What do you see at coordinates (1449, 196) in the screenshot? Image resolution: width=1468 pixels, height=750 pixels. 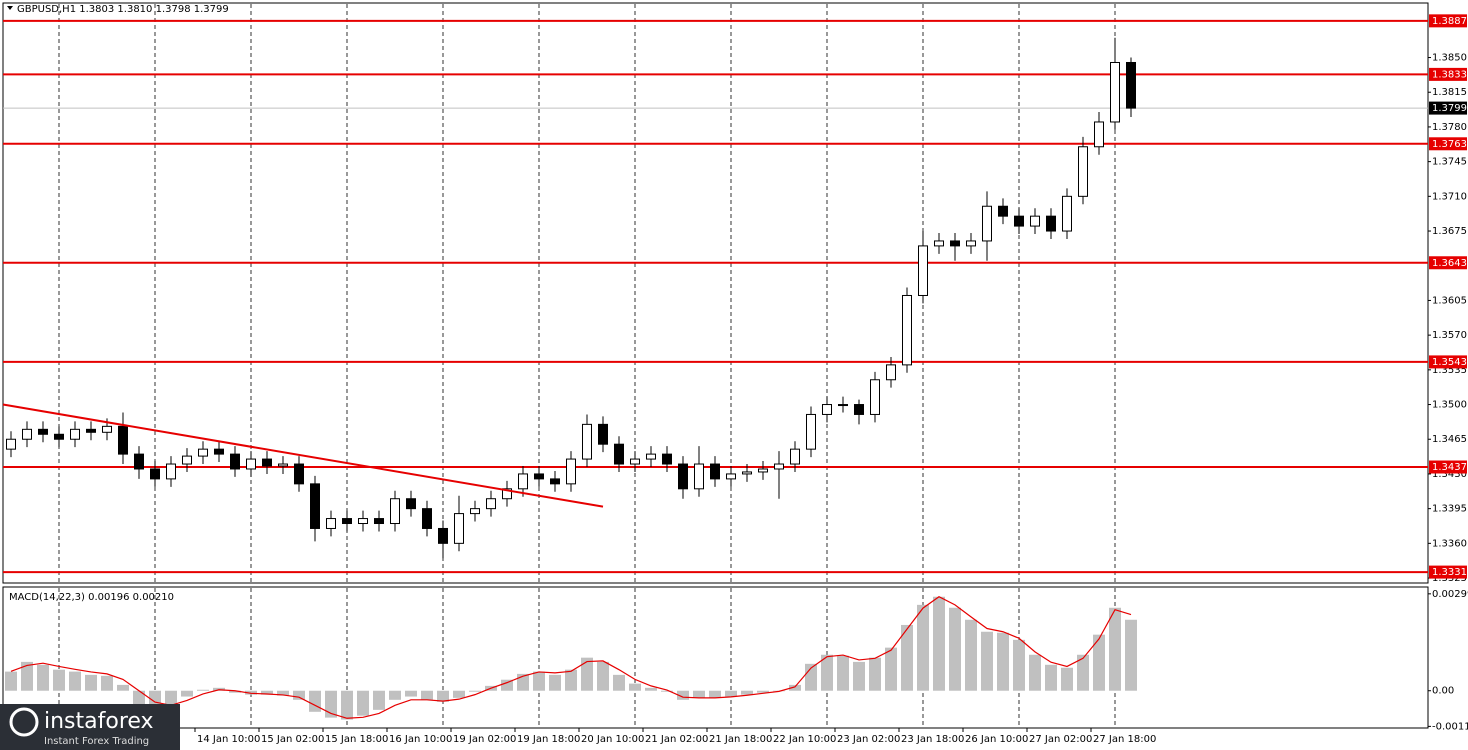 I see `y-tick-label: 1.3710` at bounding box center [1449, 196].